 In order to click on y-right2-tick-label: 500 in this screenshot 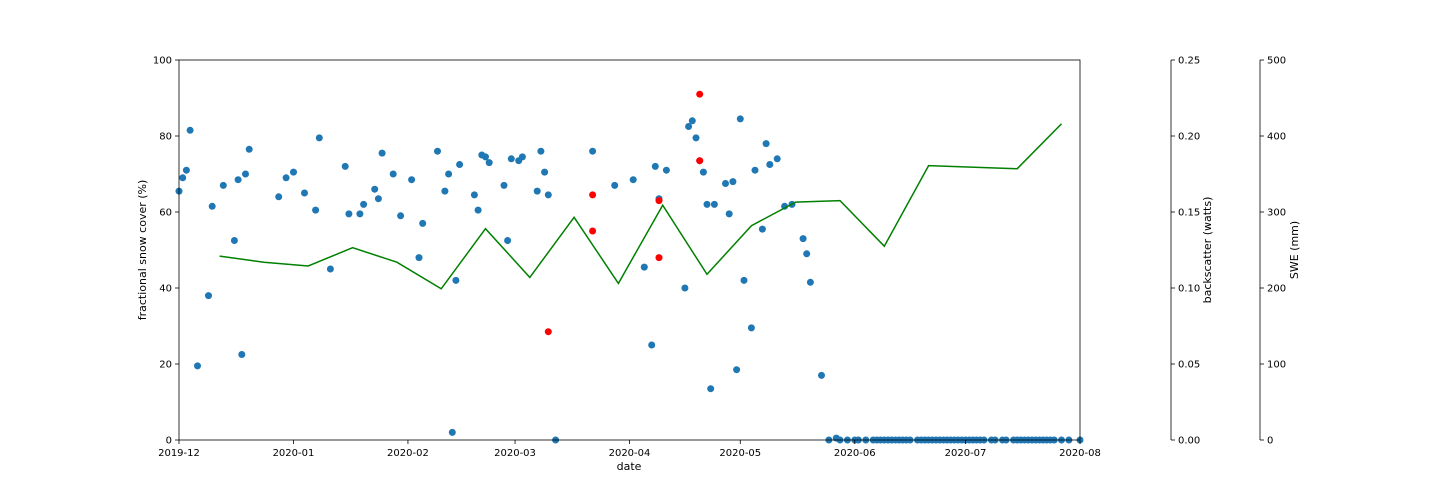, I will do `click(1276, 61)`.